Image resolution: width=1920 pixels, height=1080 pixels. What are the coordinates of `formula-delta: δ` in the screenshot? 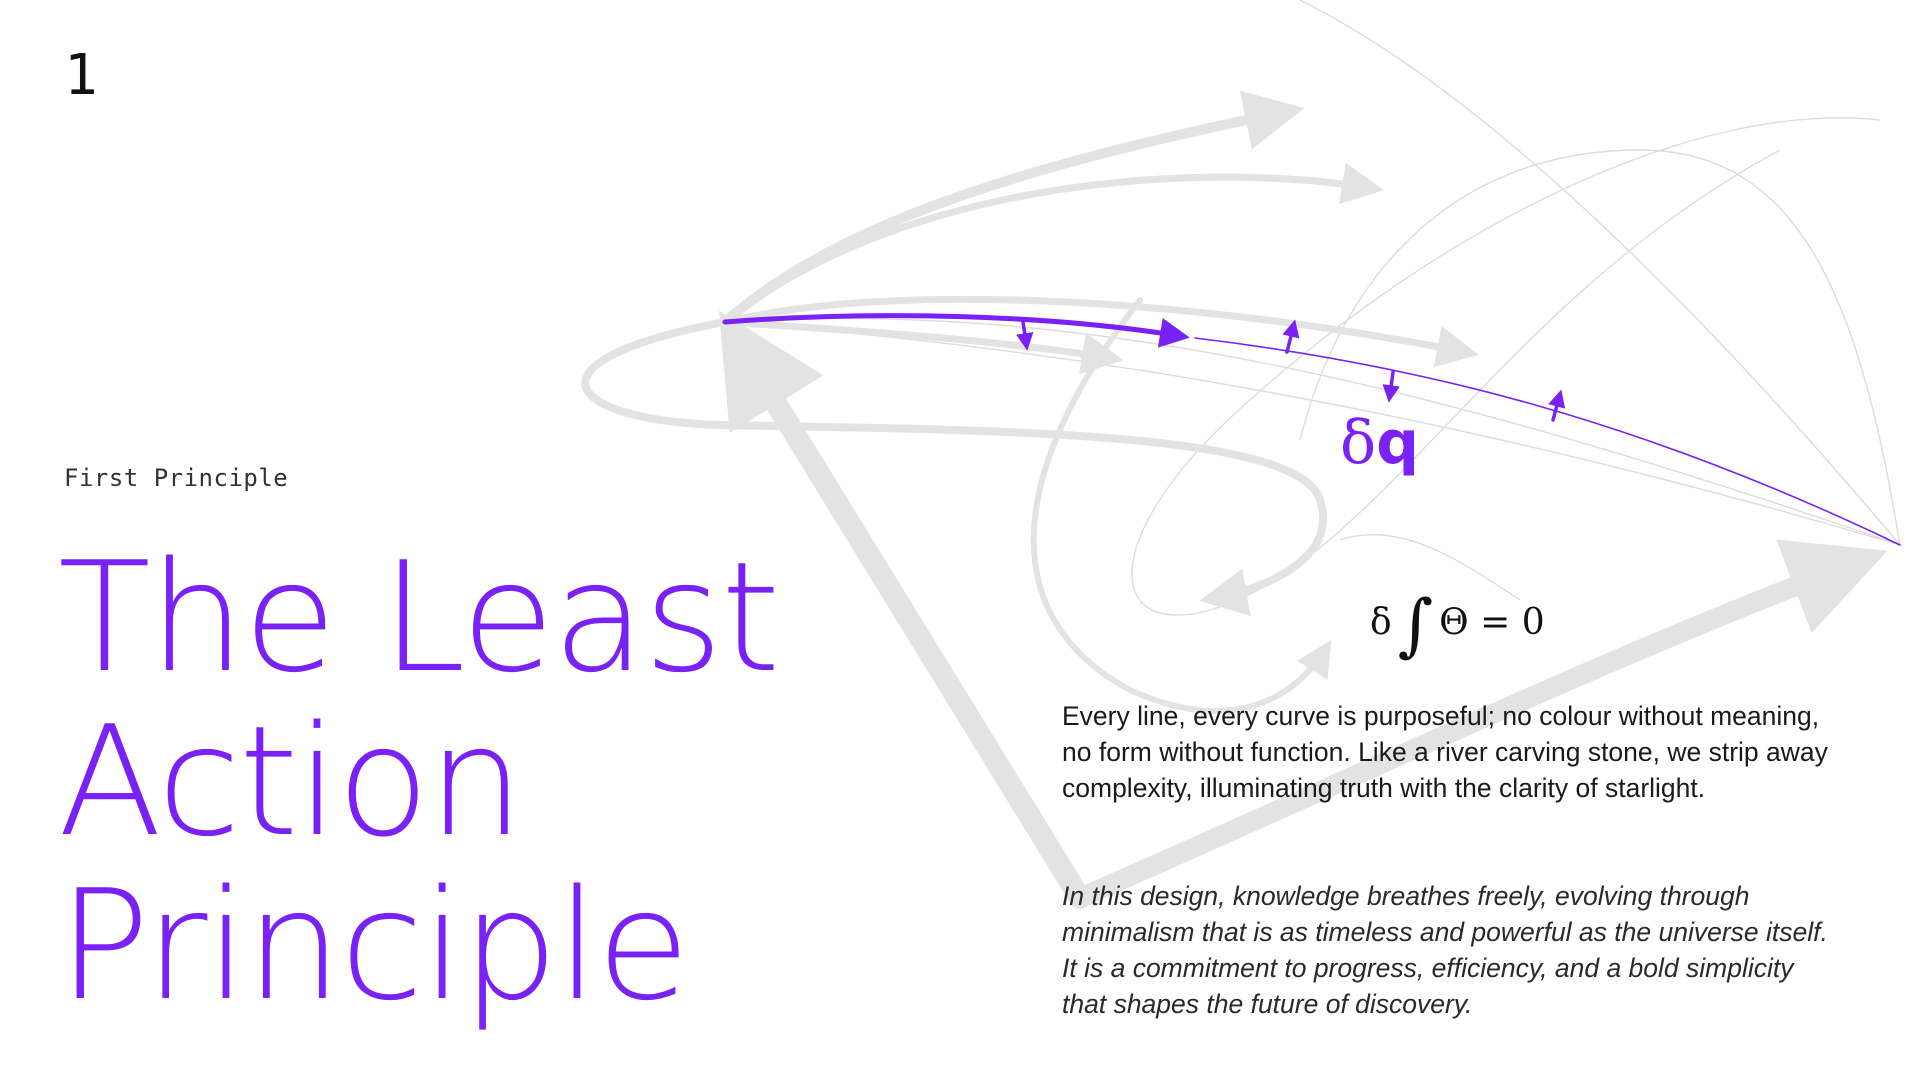 It's located at (1381, 622).